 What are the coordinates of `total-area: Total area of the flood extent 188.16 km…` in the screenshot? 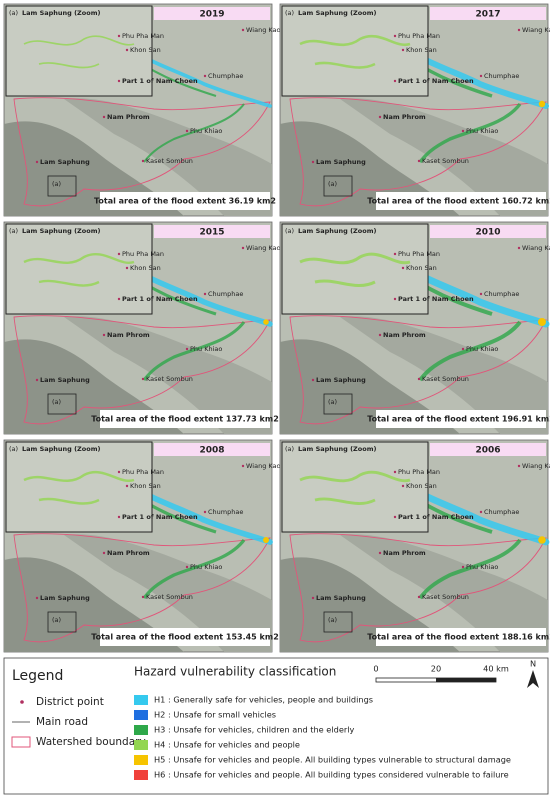 It's located at (458, 637).